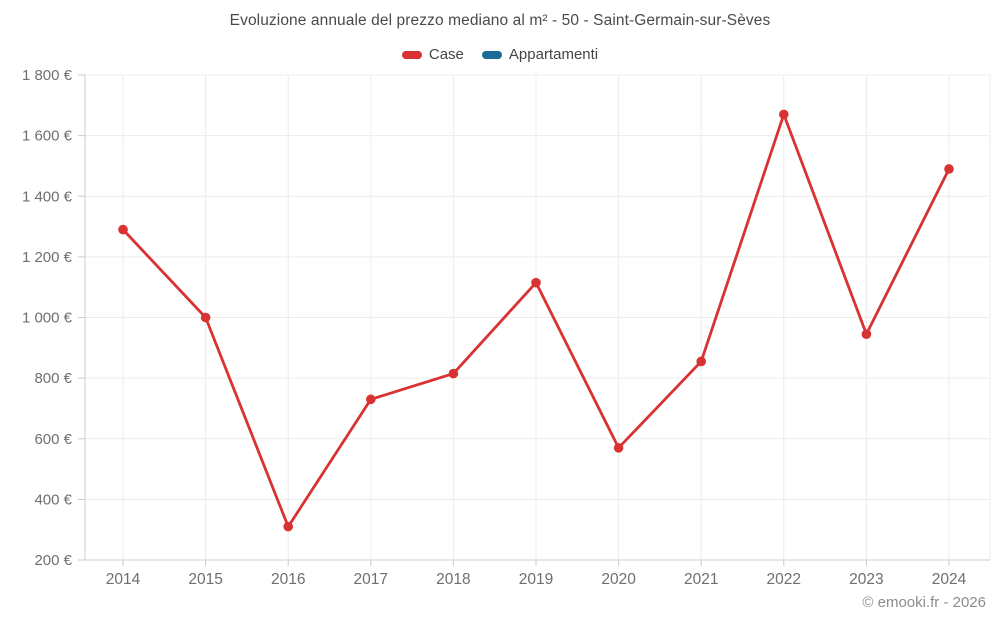 This screenshot has width=1000, height=625. Describe the element at coordinates (491, 54) in the screenshot. I see `appartamenti-series-swatch-icon` at that location.